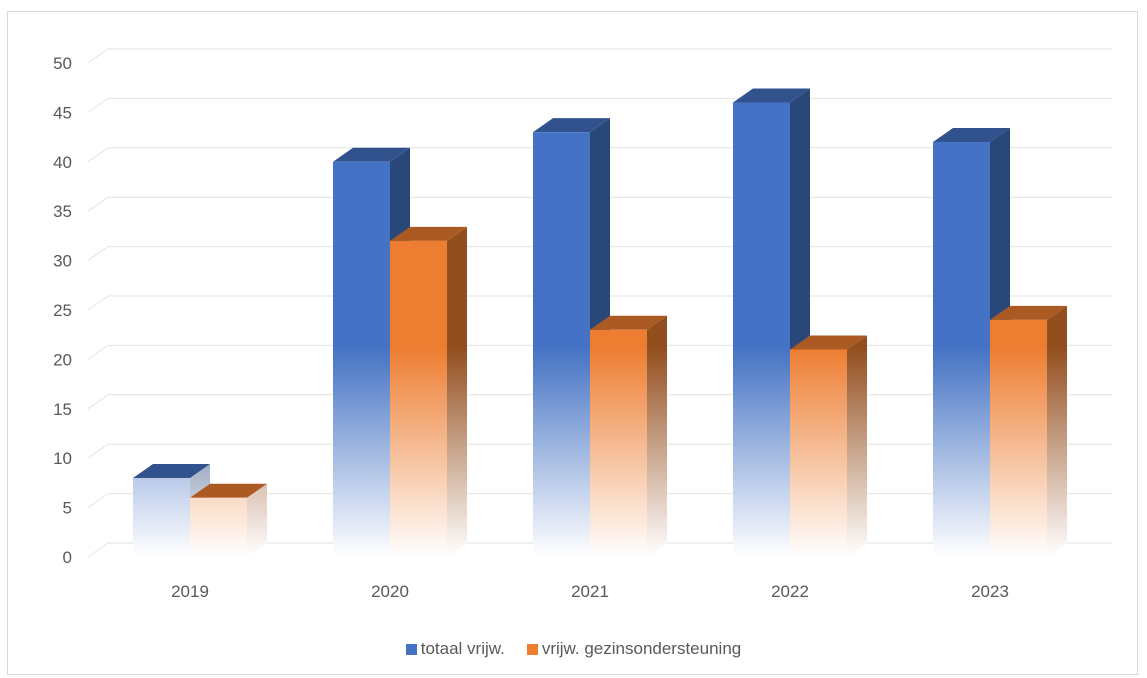 This screenshot has height=678, width=1147. Describe the element at coordinates (532, 649) in the screenshot. I see `legend-swatch-orange` at that location.